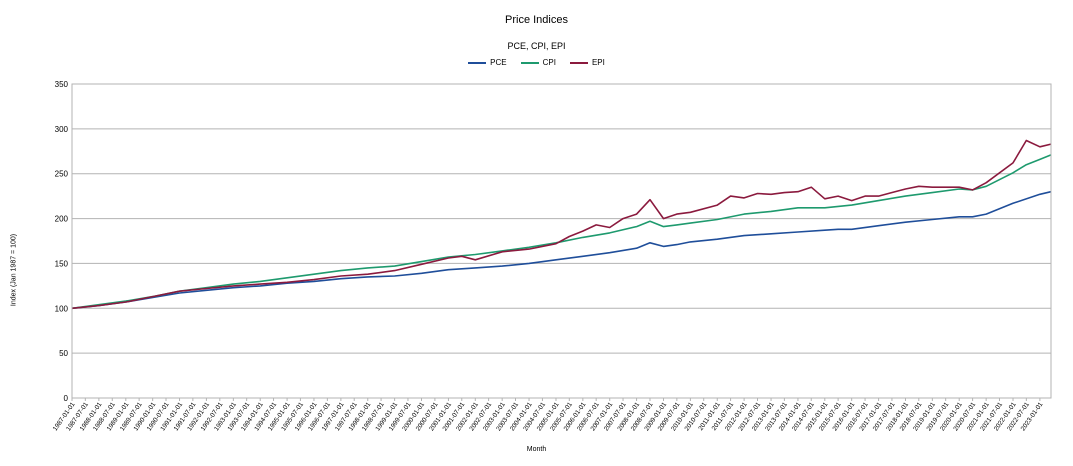 The height and width of the screenshot is (466, 1073). I want to click on legend-item-pce: PCE, so click(487, 62).